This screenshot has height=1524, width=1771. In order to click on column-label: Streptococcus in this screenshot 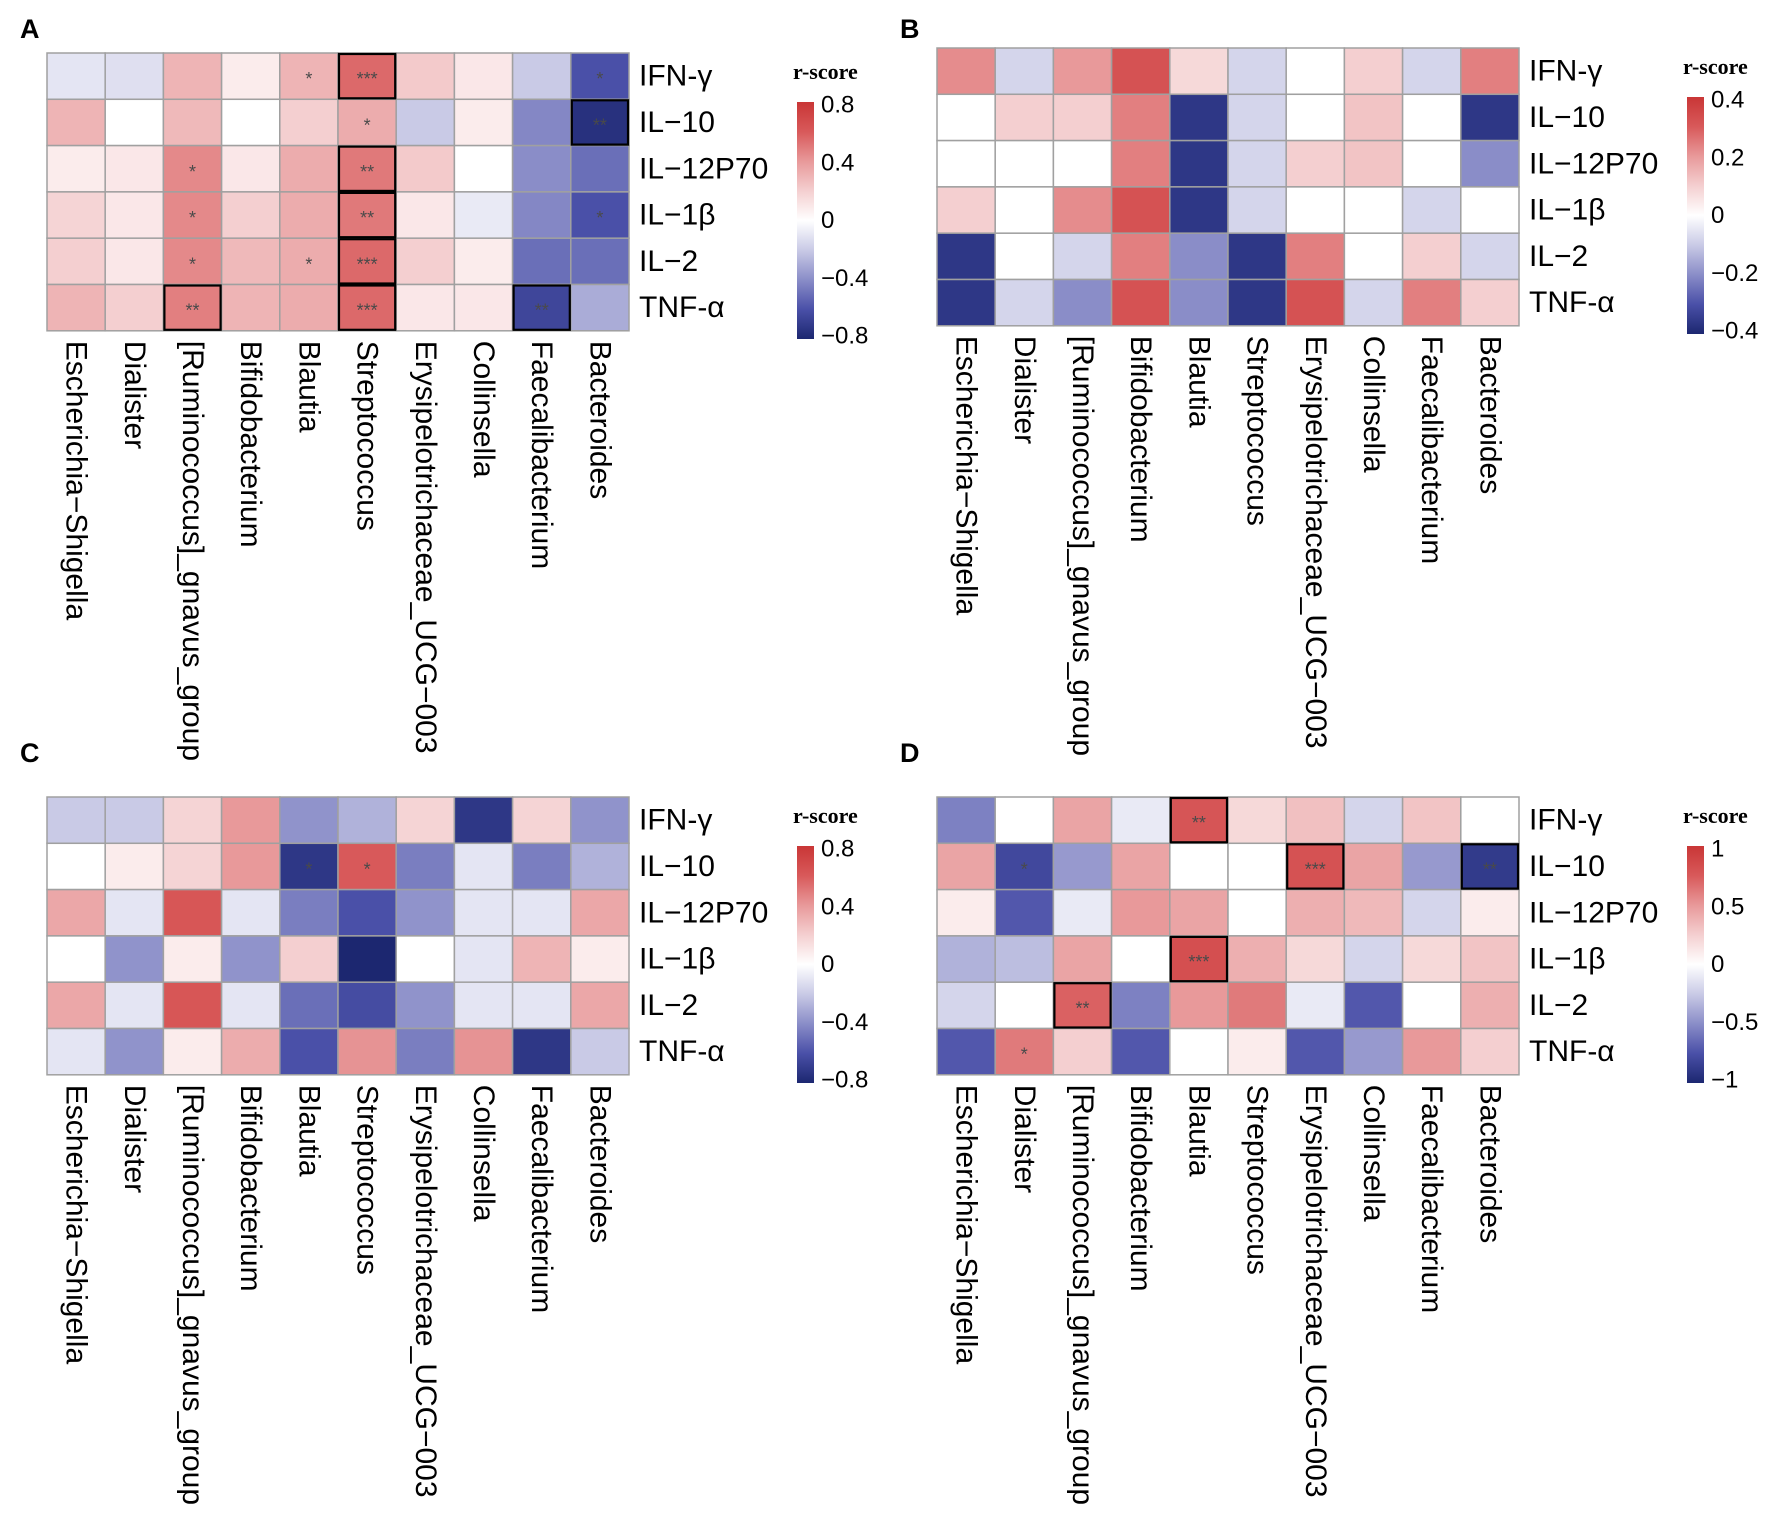, I will do `click(1257, 1180)`.